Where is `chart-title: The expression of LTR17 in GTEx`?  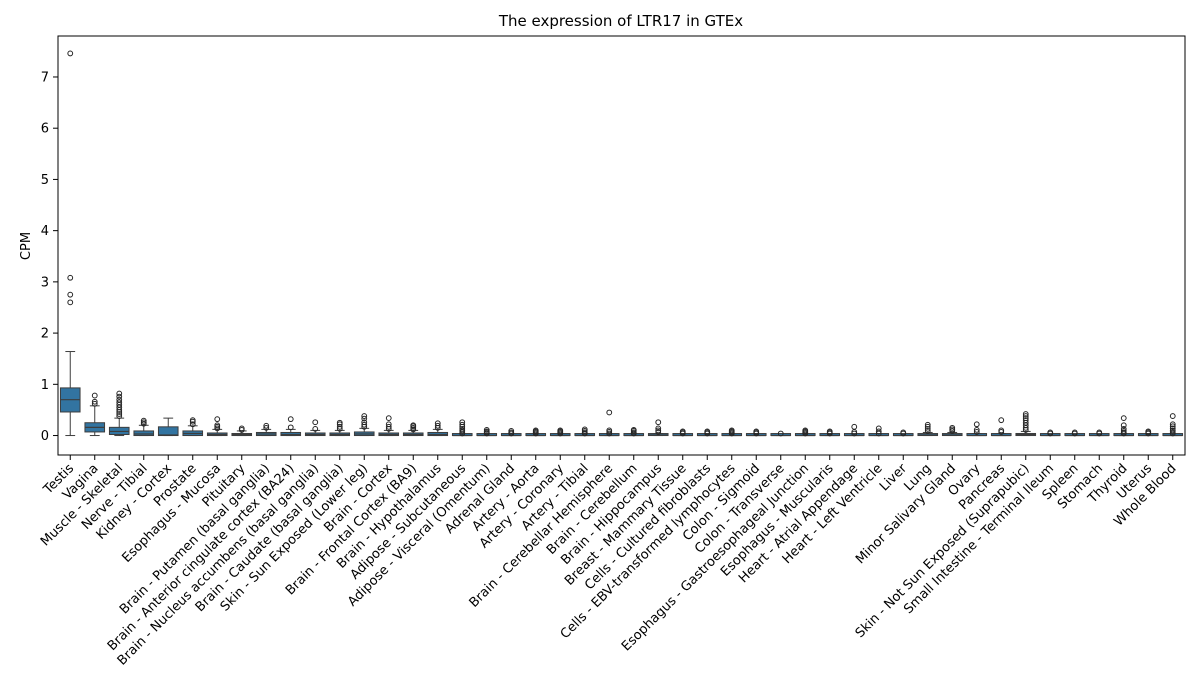
chart-title: The expression of LTR17 in GTEx is located at coordinates (620, 21).